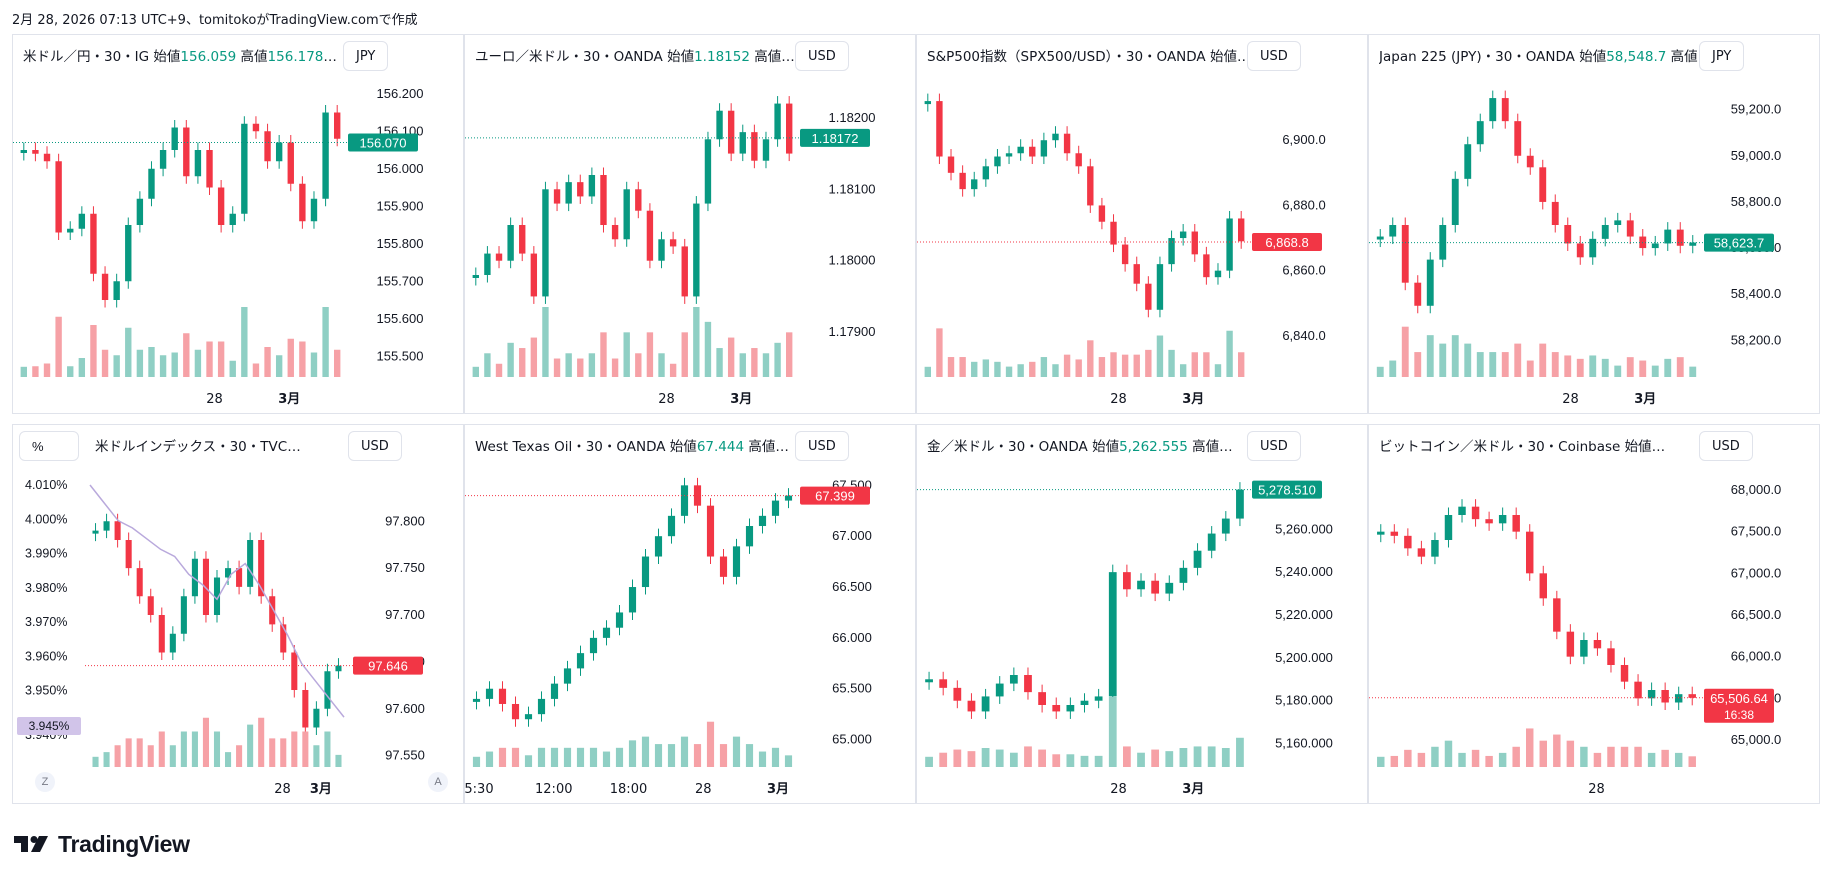 This screenshot has width=1825, height=881. I want to click on y-tick-label: 58,200.0, so click(1756, 339).